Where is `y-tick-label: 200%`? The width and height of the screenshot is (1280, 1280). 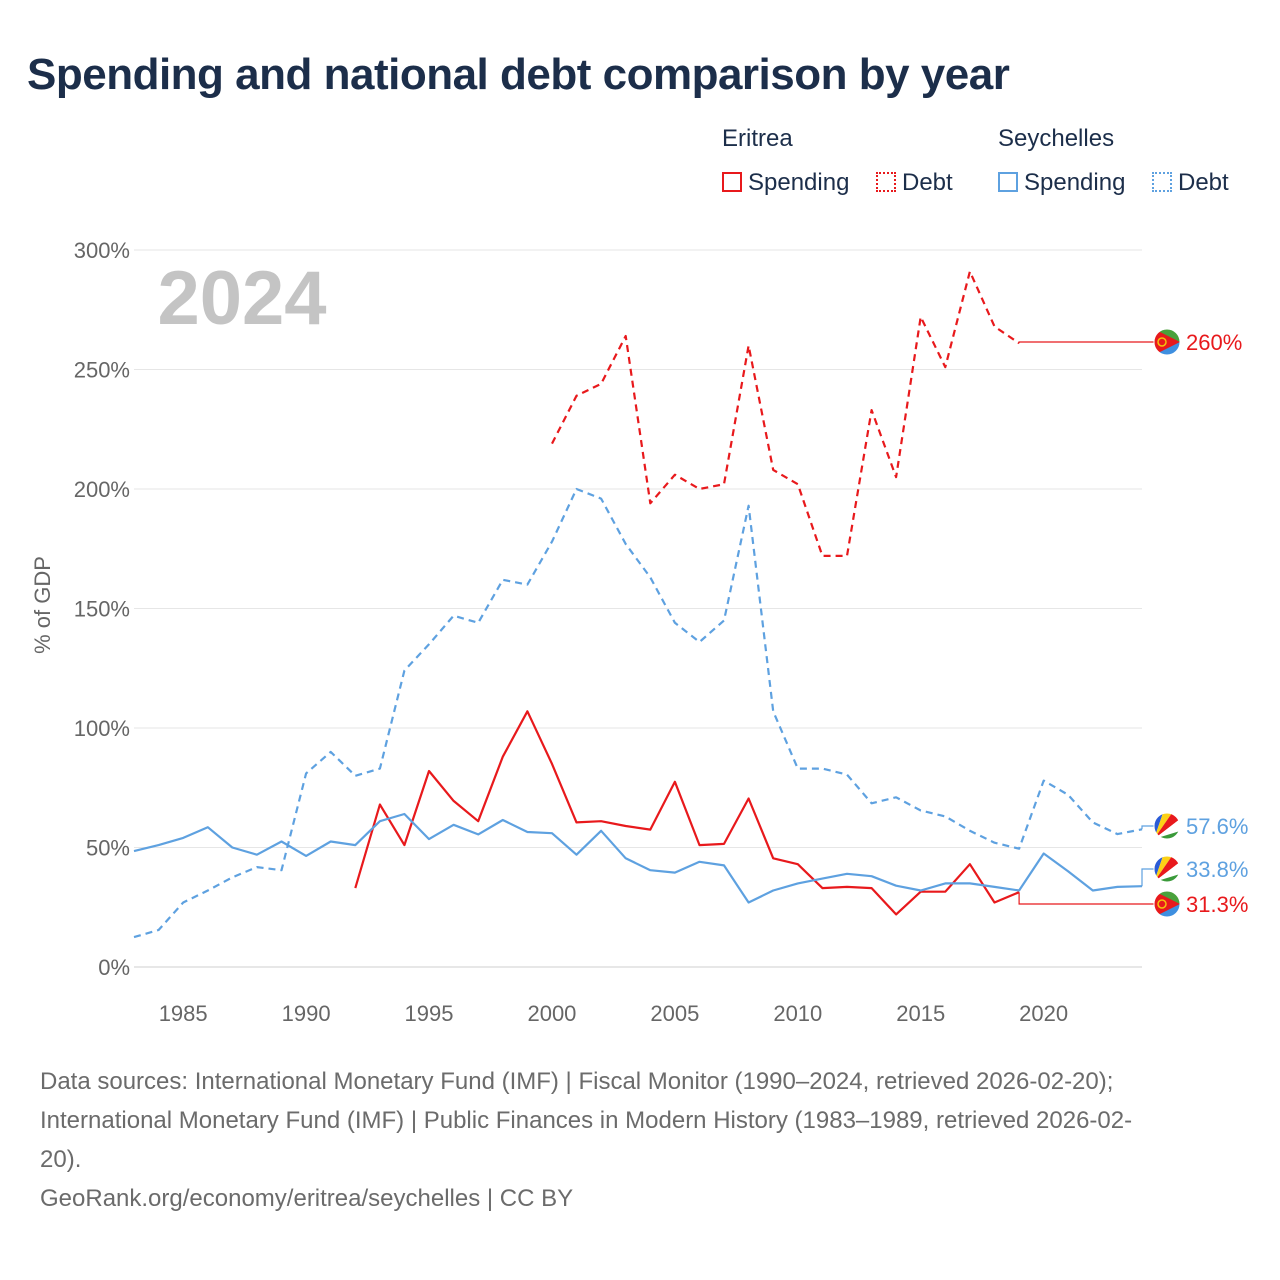 y-tick-label: 200% is located at coordinates (102, 489).